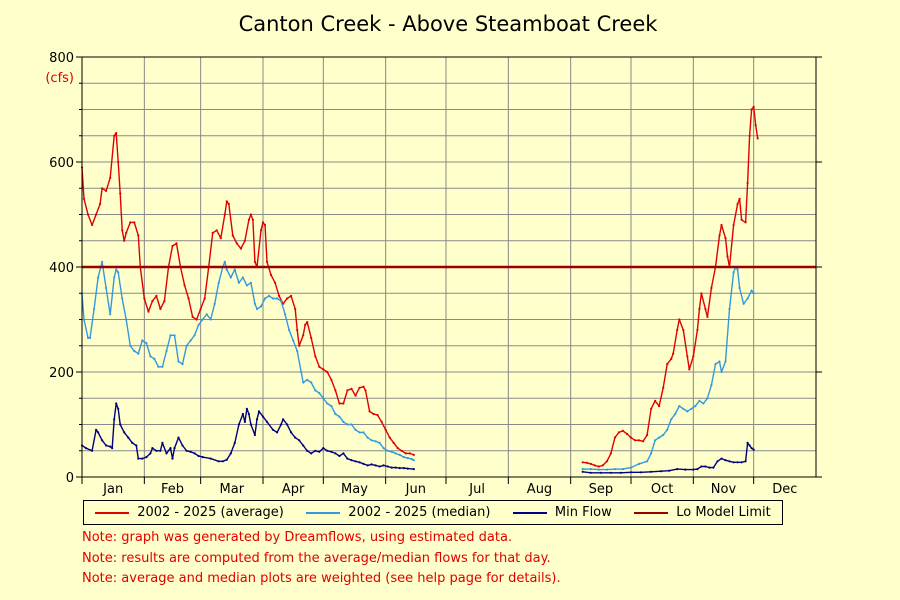 The width and height of the screenshot is (900, 600). What do you see at coordinates (61, 58) in the screenshot?
I see `y-tick-label: 800` at bounding box center [61, 58].